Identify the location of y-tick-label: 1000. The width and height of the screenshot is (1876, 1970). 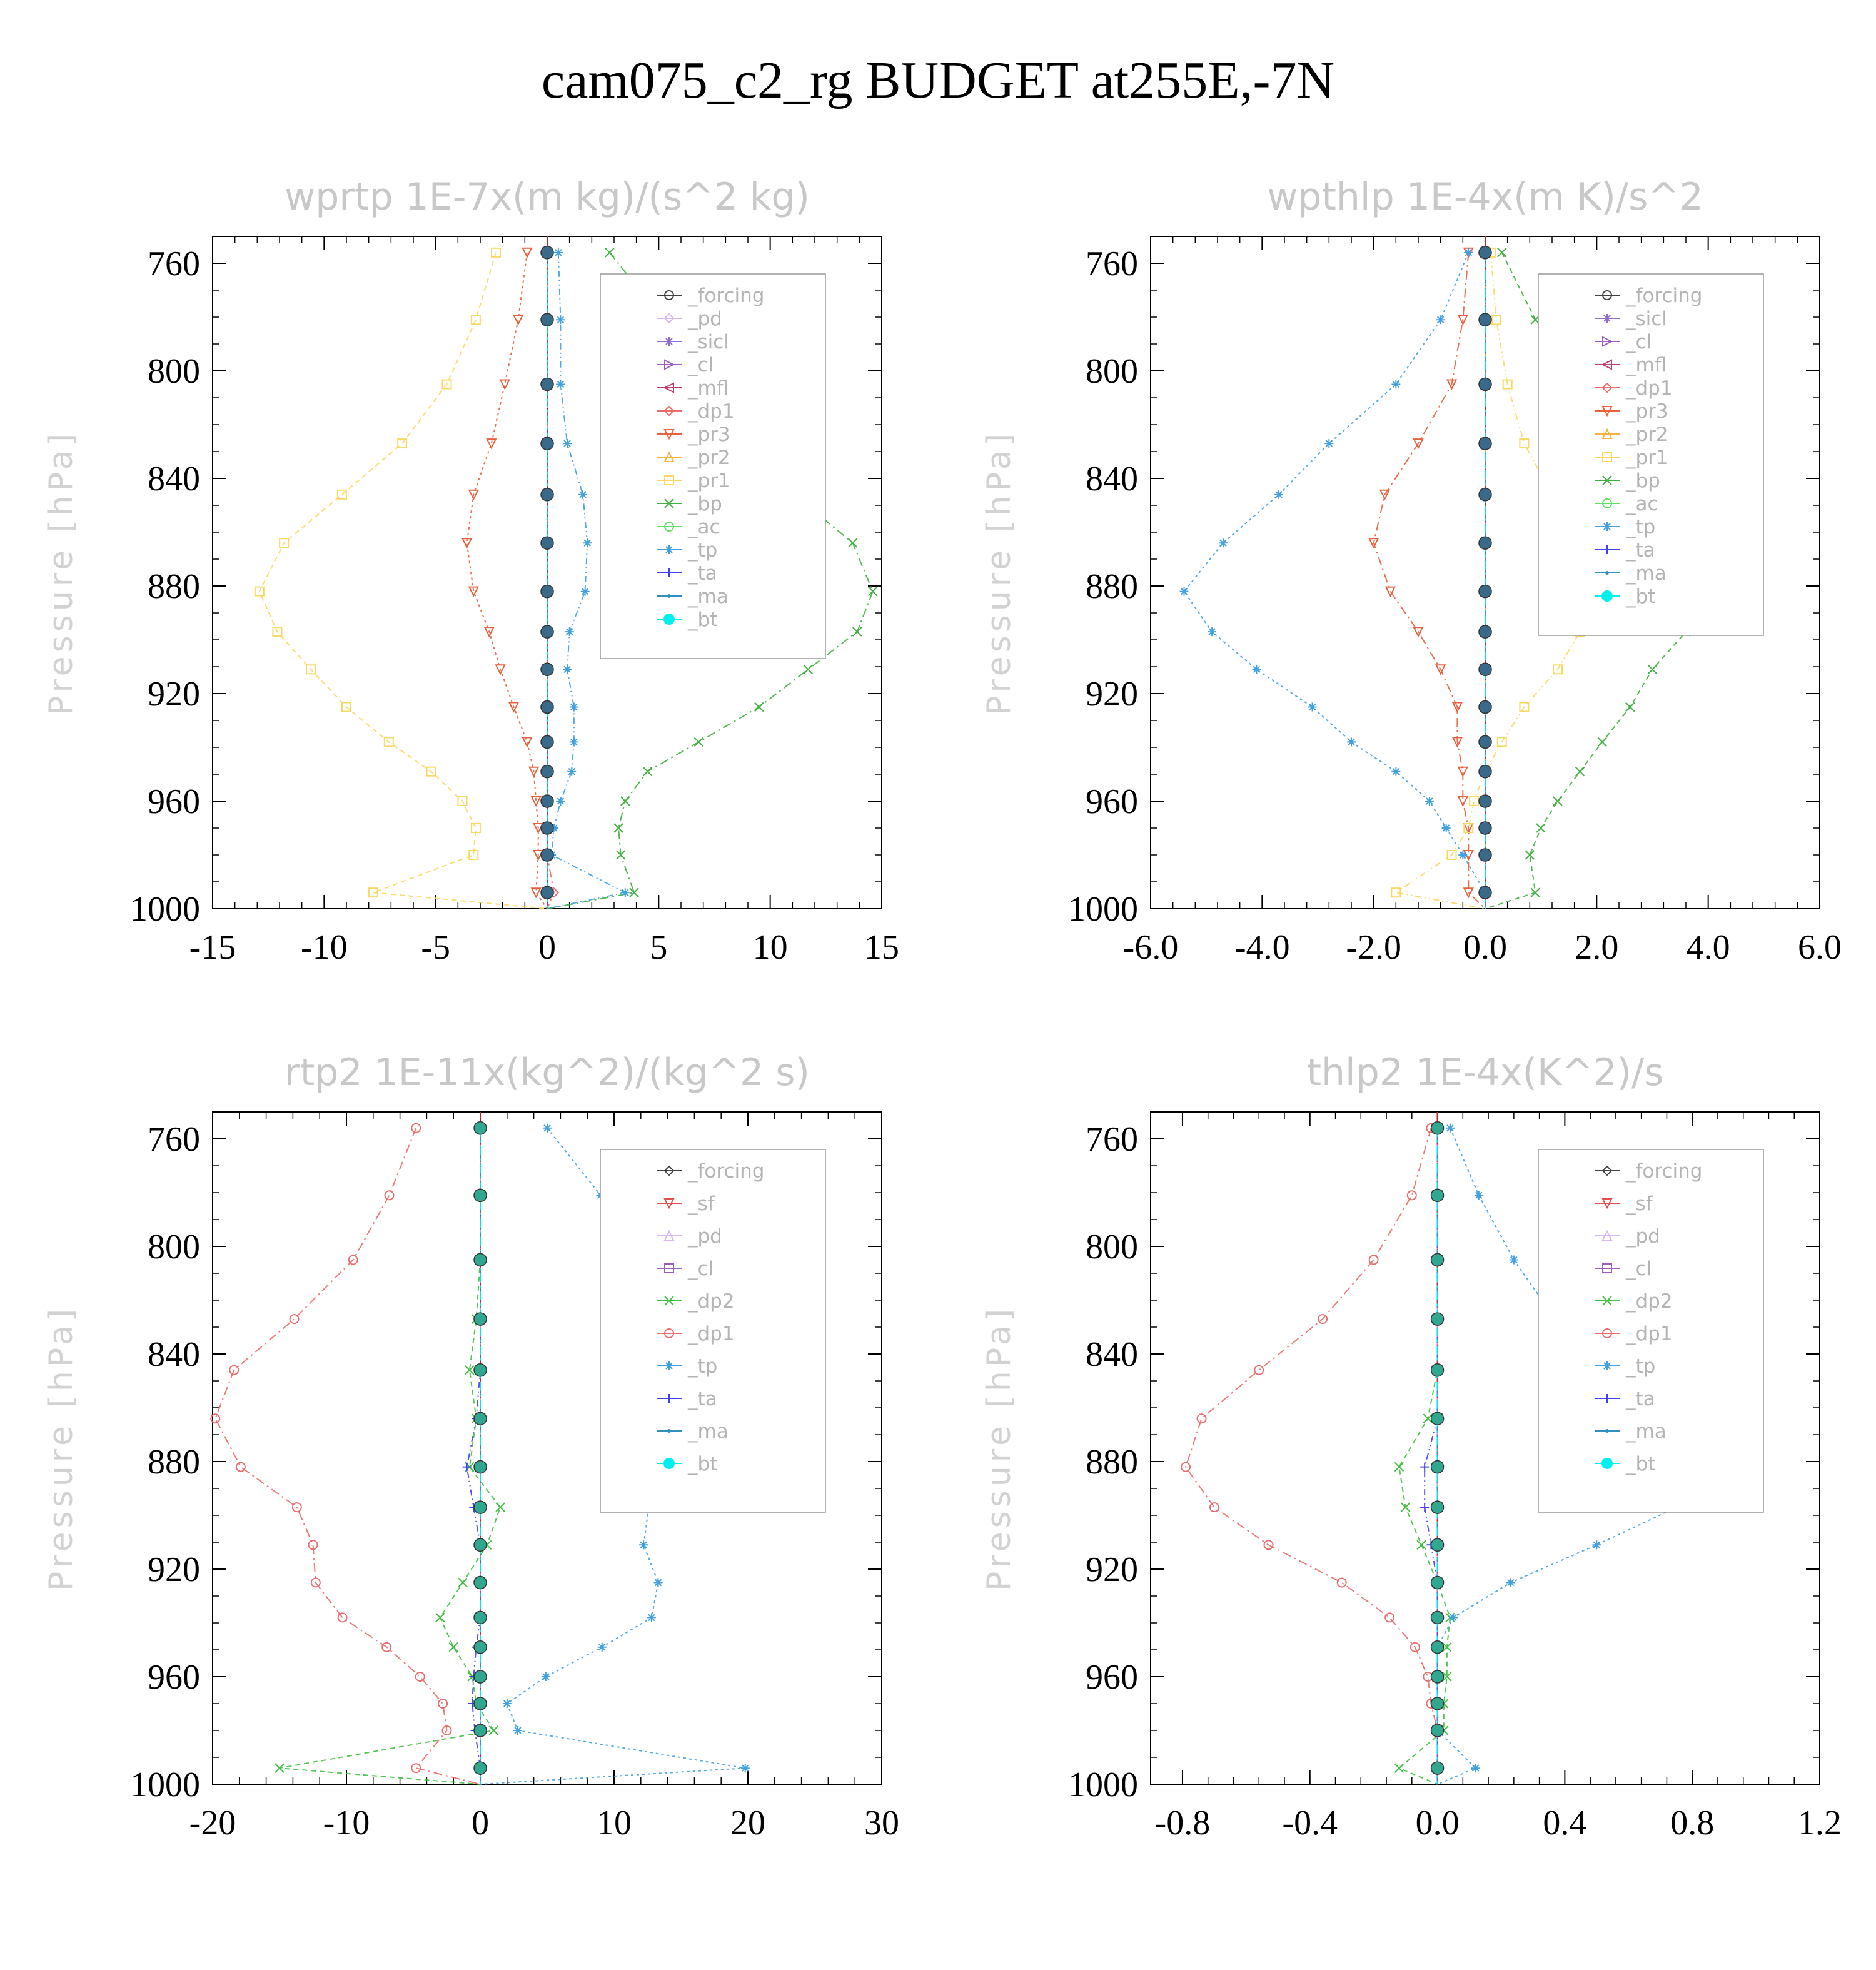
(165, 910).